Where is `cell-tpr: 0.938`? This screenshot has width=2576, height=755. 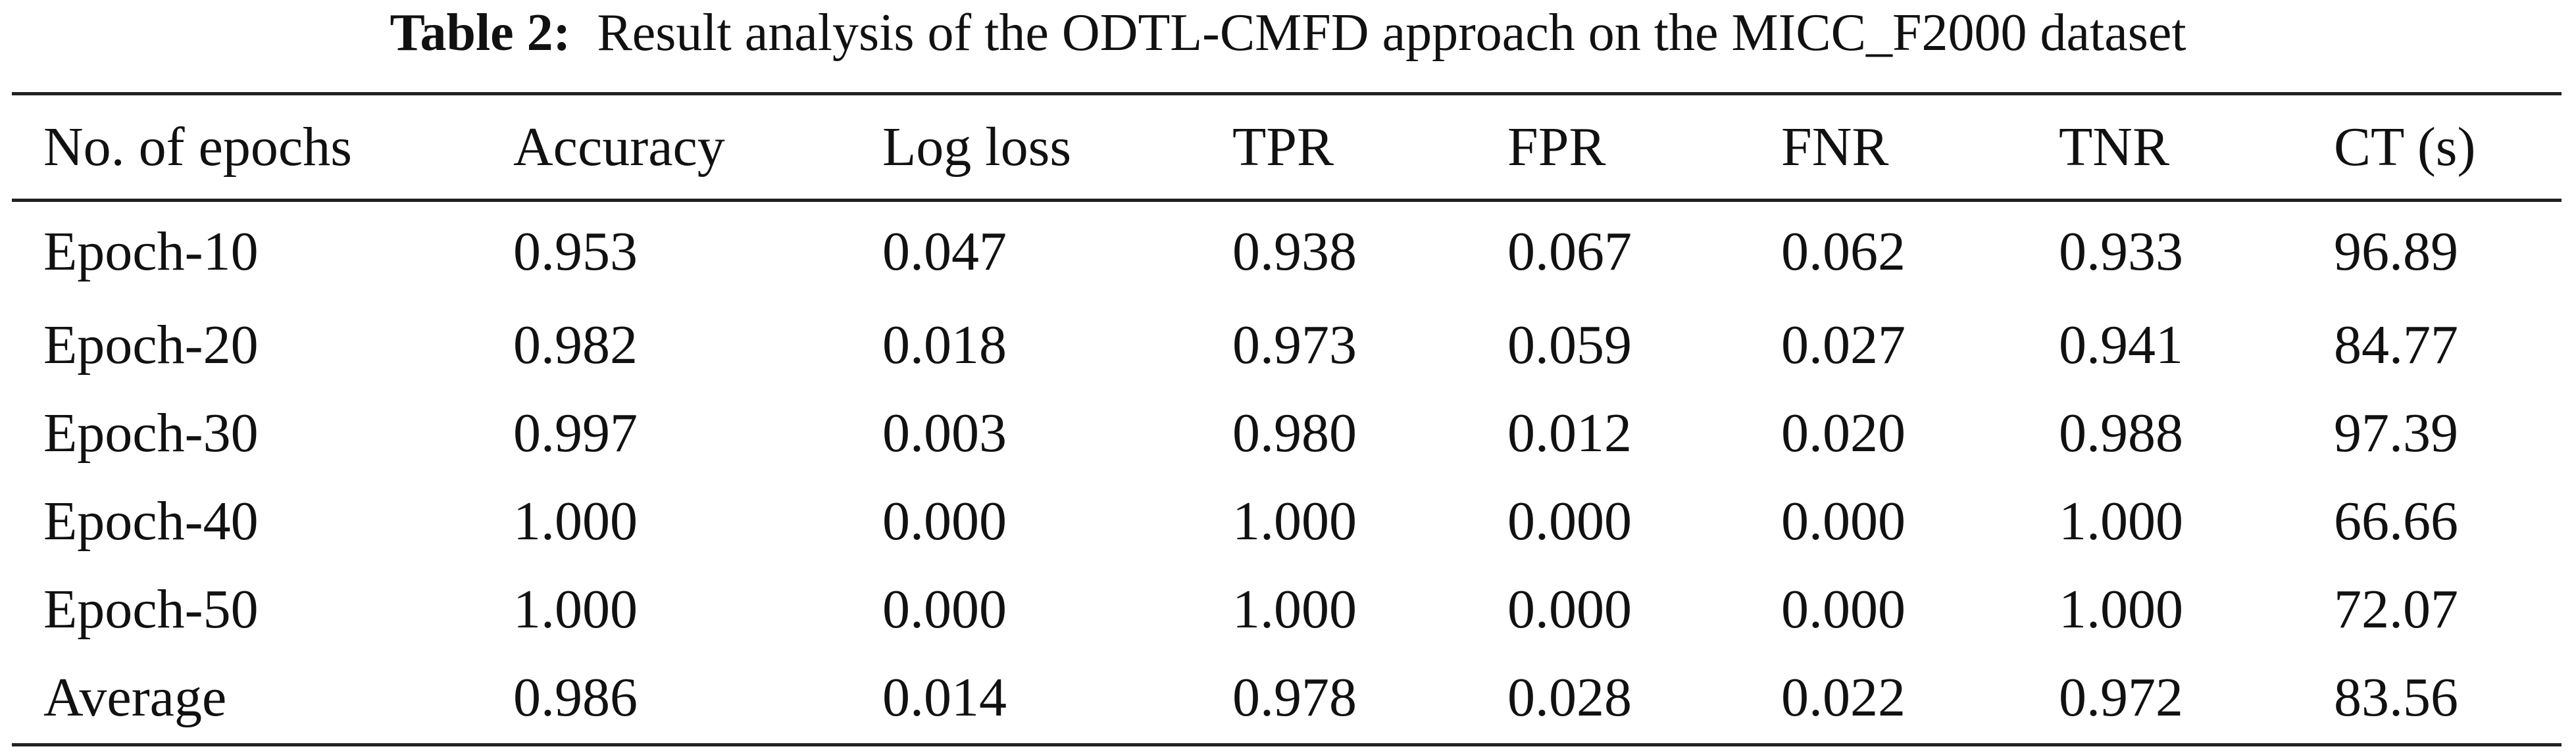
cell-tpr: 0.938 is located at coordinates (1294, 251).